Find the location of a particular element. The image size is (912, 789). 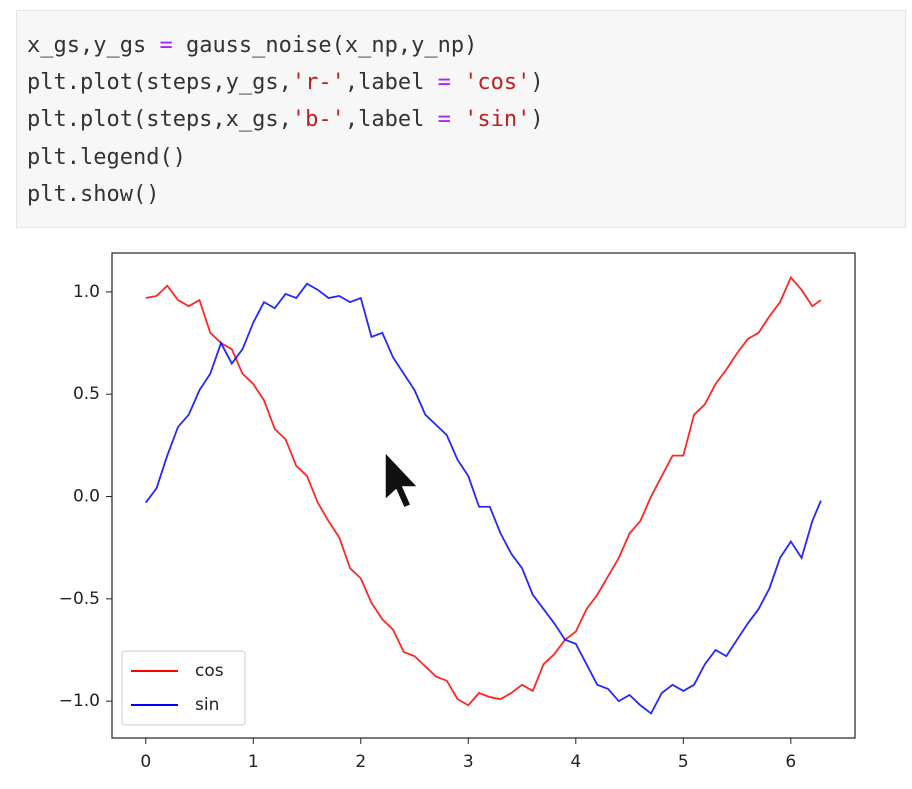

x-tick-label: 4 is located at coordinates (575, 762).